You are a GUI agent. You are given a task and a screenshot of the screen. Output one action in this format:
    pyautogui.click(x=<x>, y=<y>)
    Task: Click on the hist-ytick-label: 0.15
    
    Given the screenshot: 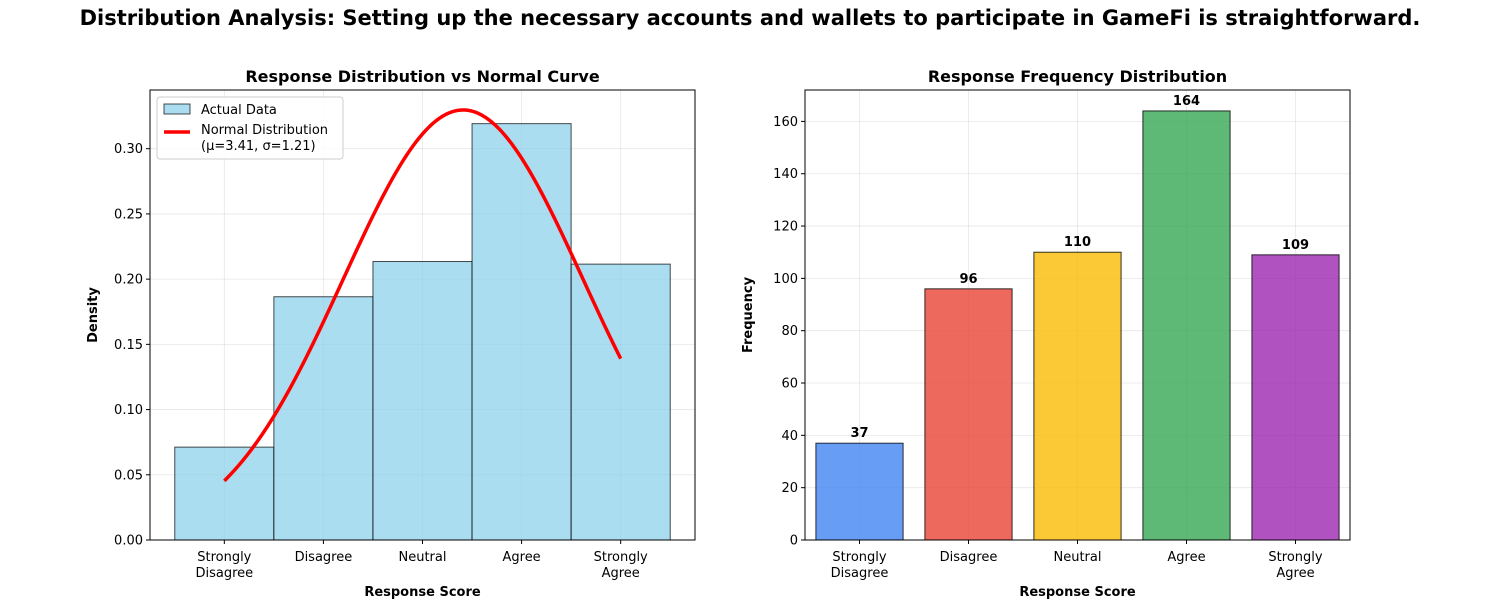 What is the action you would take?
    pyautogui.click(x=128, y=345)
    